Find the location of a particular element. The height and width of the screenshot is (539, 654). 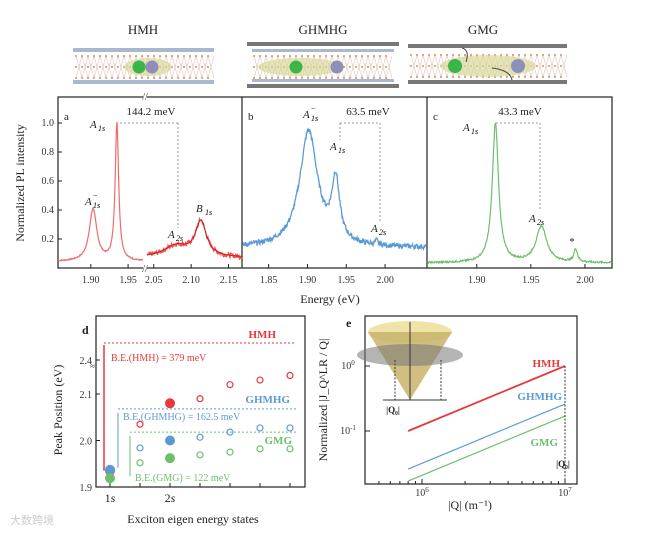

series-label-ghmhg: GHMHG is located at coordinates (539, 397).